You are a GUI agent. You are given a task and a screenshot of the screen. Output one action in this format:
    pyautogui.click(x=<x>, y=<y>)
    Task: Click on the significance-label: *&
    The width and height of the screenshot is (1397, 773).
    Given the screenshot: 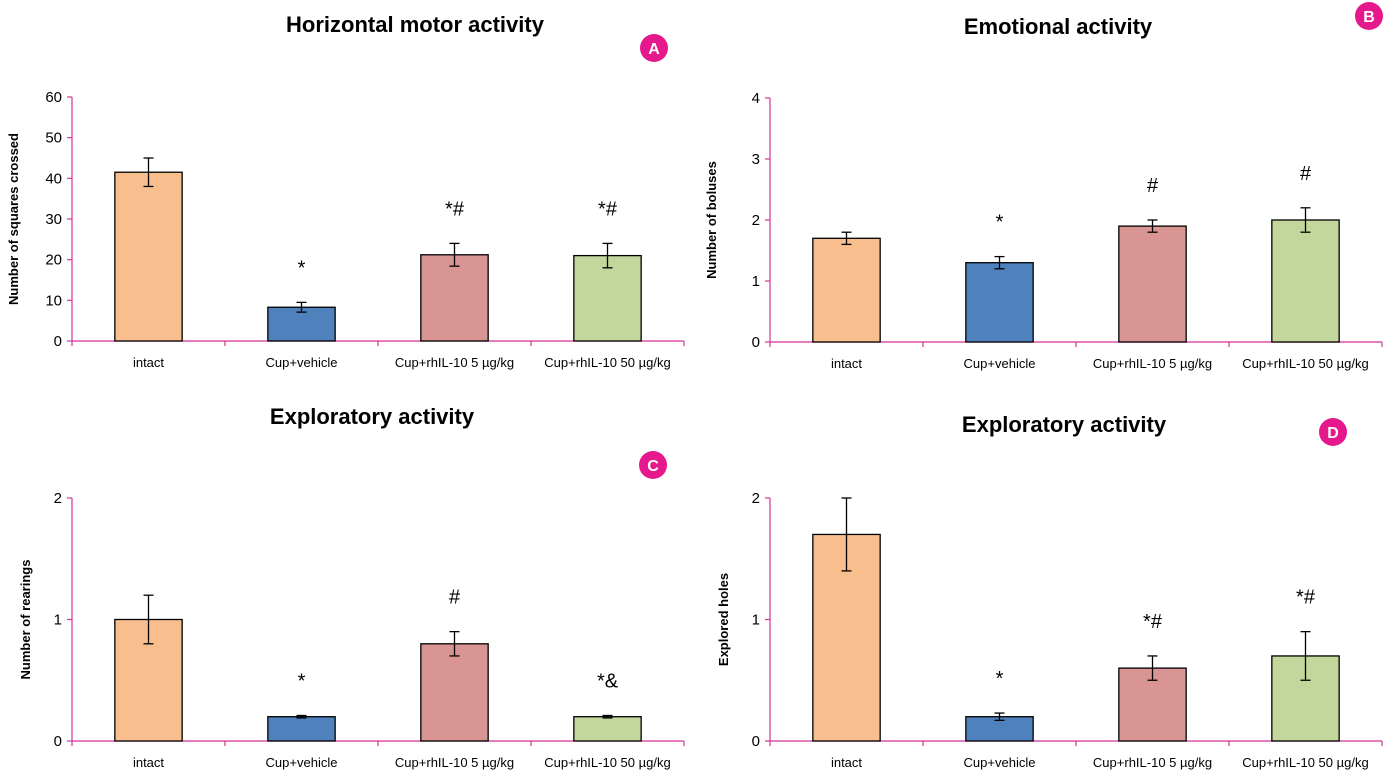 What is the action you would take?
    pyautogui.click(x=608, y=681)
    